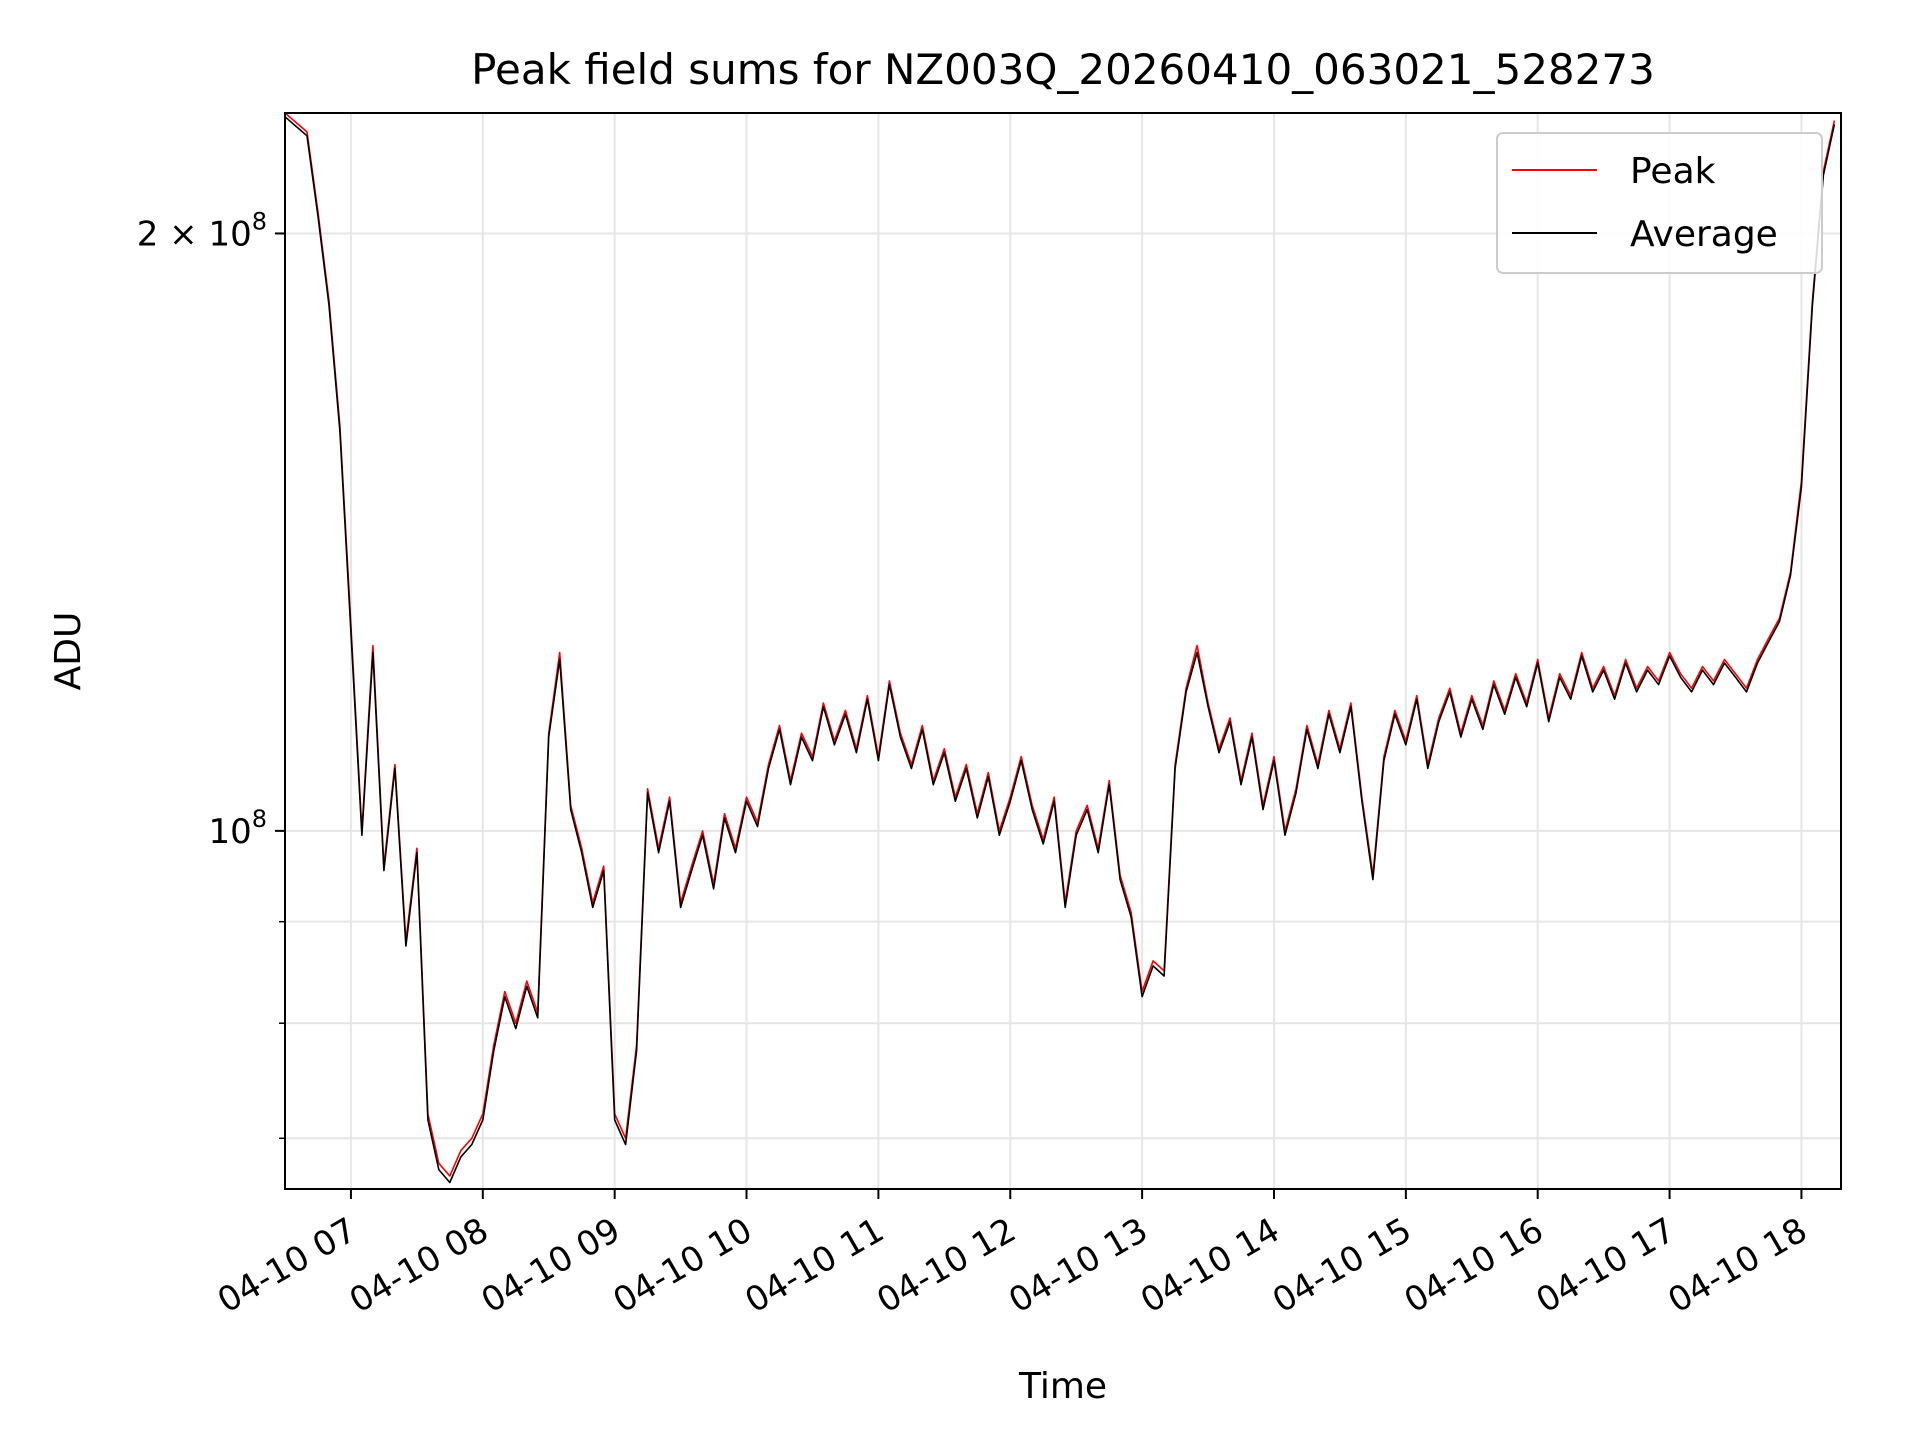  I want to click on x-tick-label: 04-10 12, so click(946, 1265).